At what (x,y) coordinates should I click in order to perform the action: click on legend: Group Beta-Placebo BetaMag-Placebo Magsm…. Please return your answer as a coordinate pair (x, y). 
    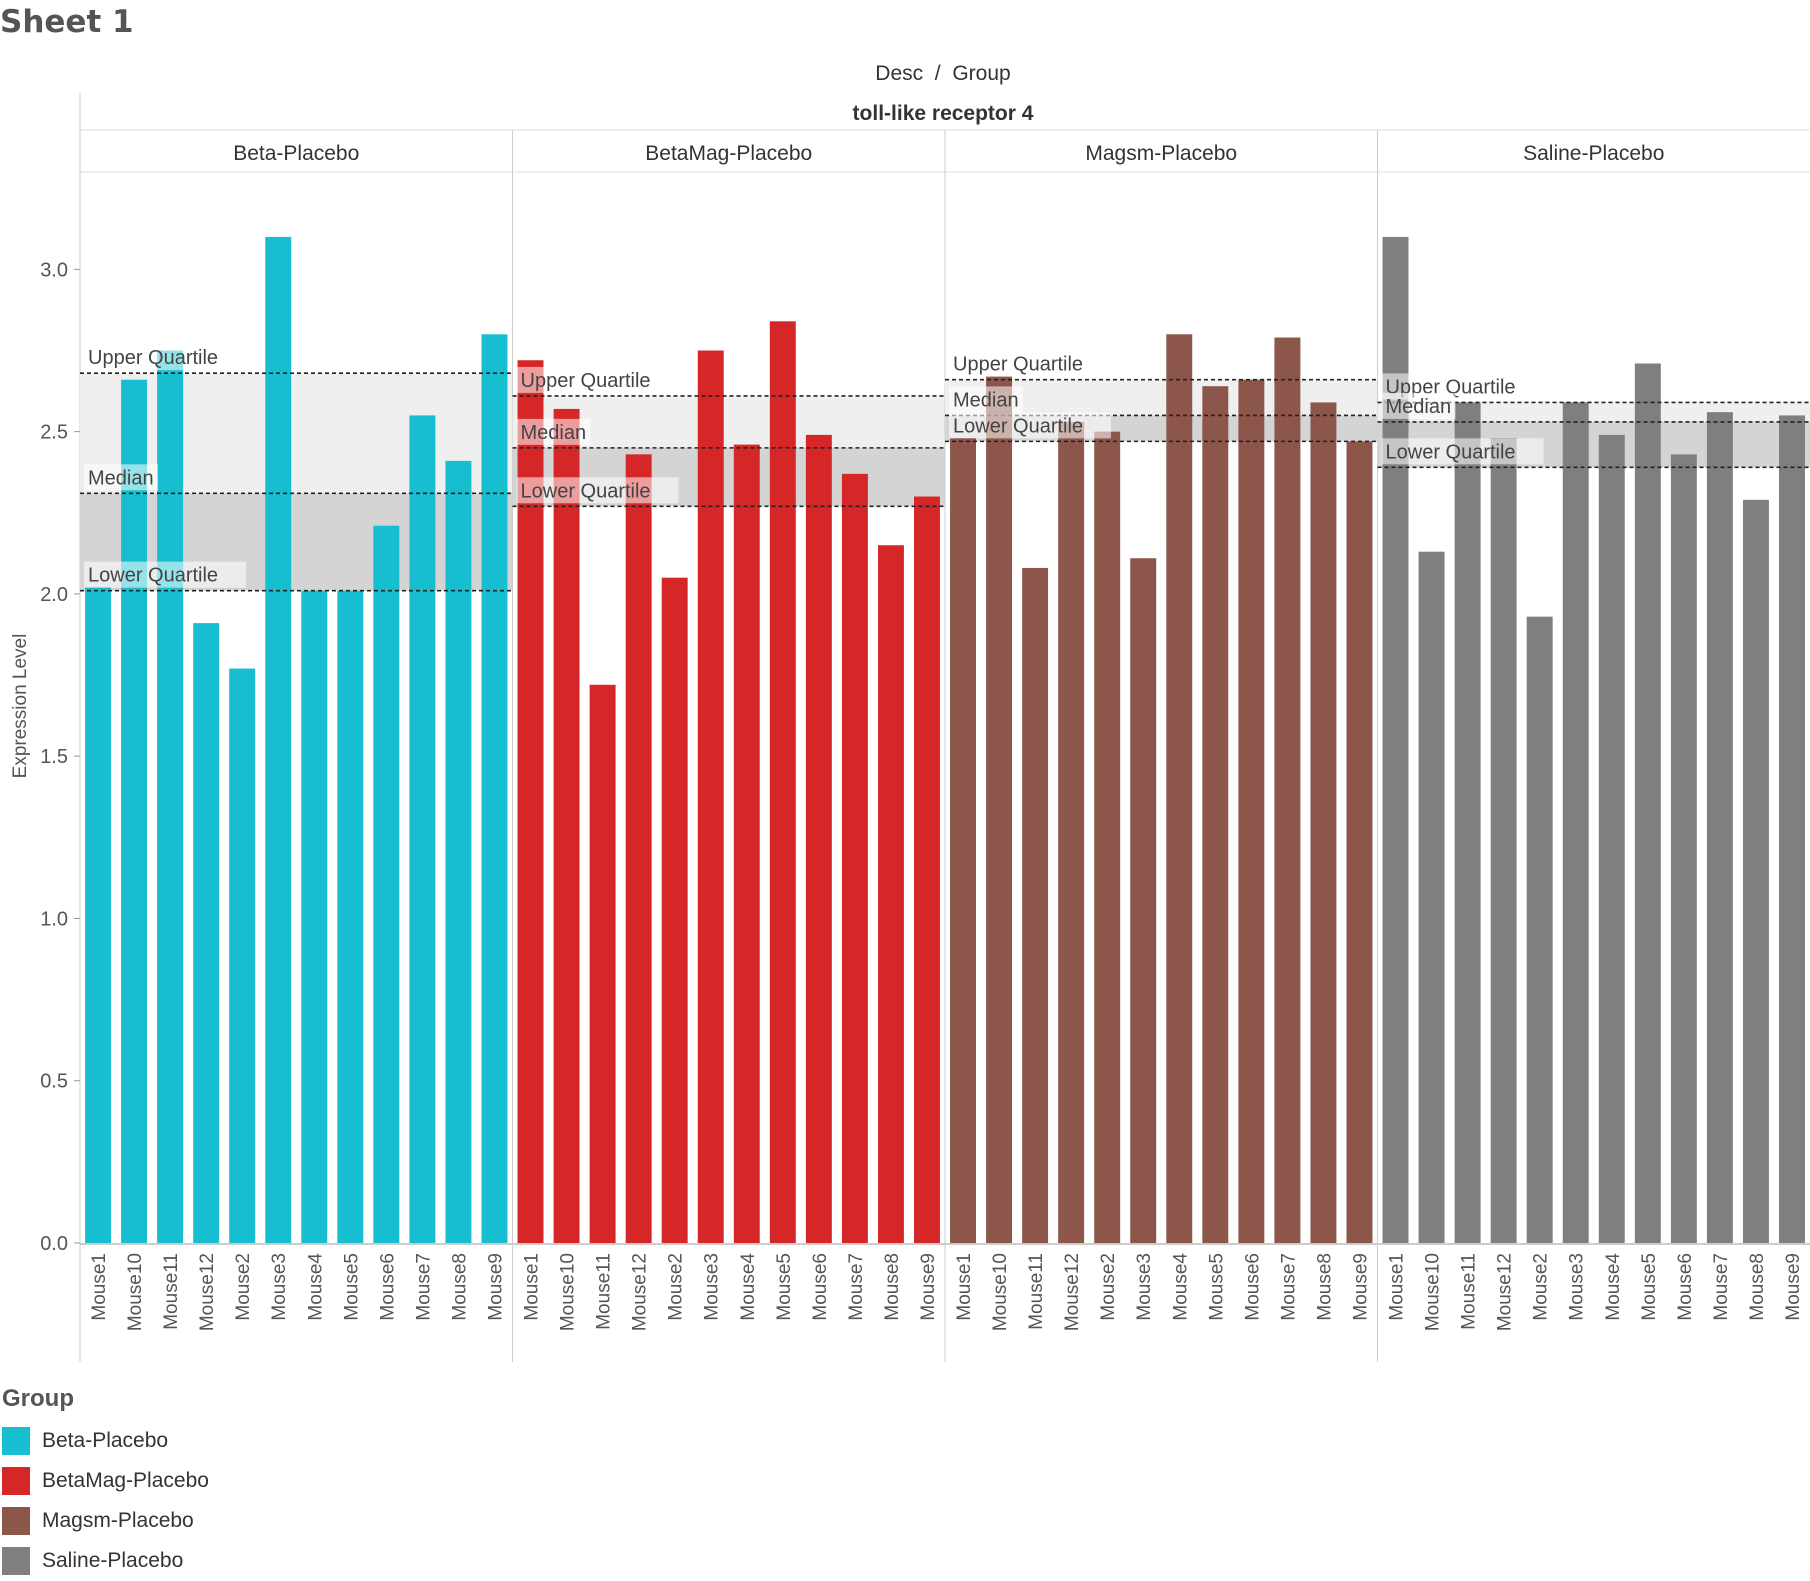
    Looking at the image, I should click on (105, 1483).